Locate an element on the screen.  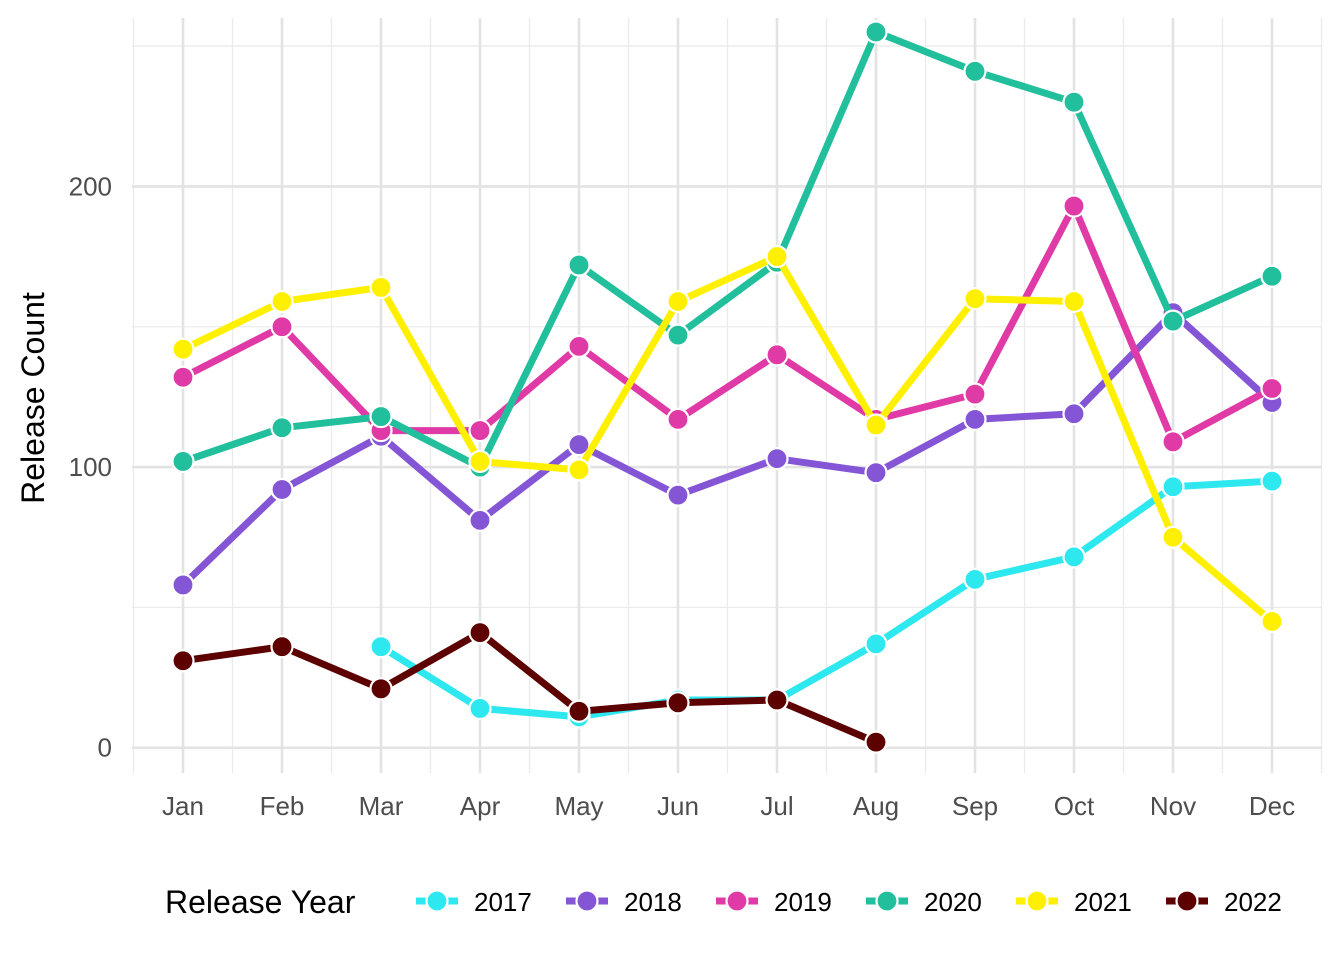
legend-label: 2017 is located at coordinates (503, 902).